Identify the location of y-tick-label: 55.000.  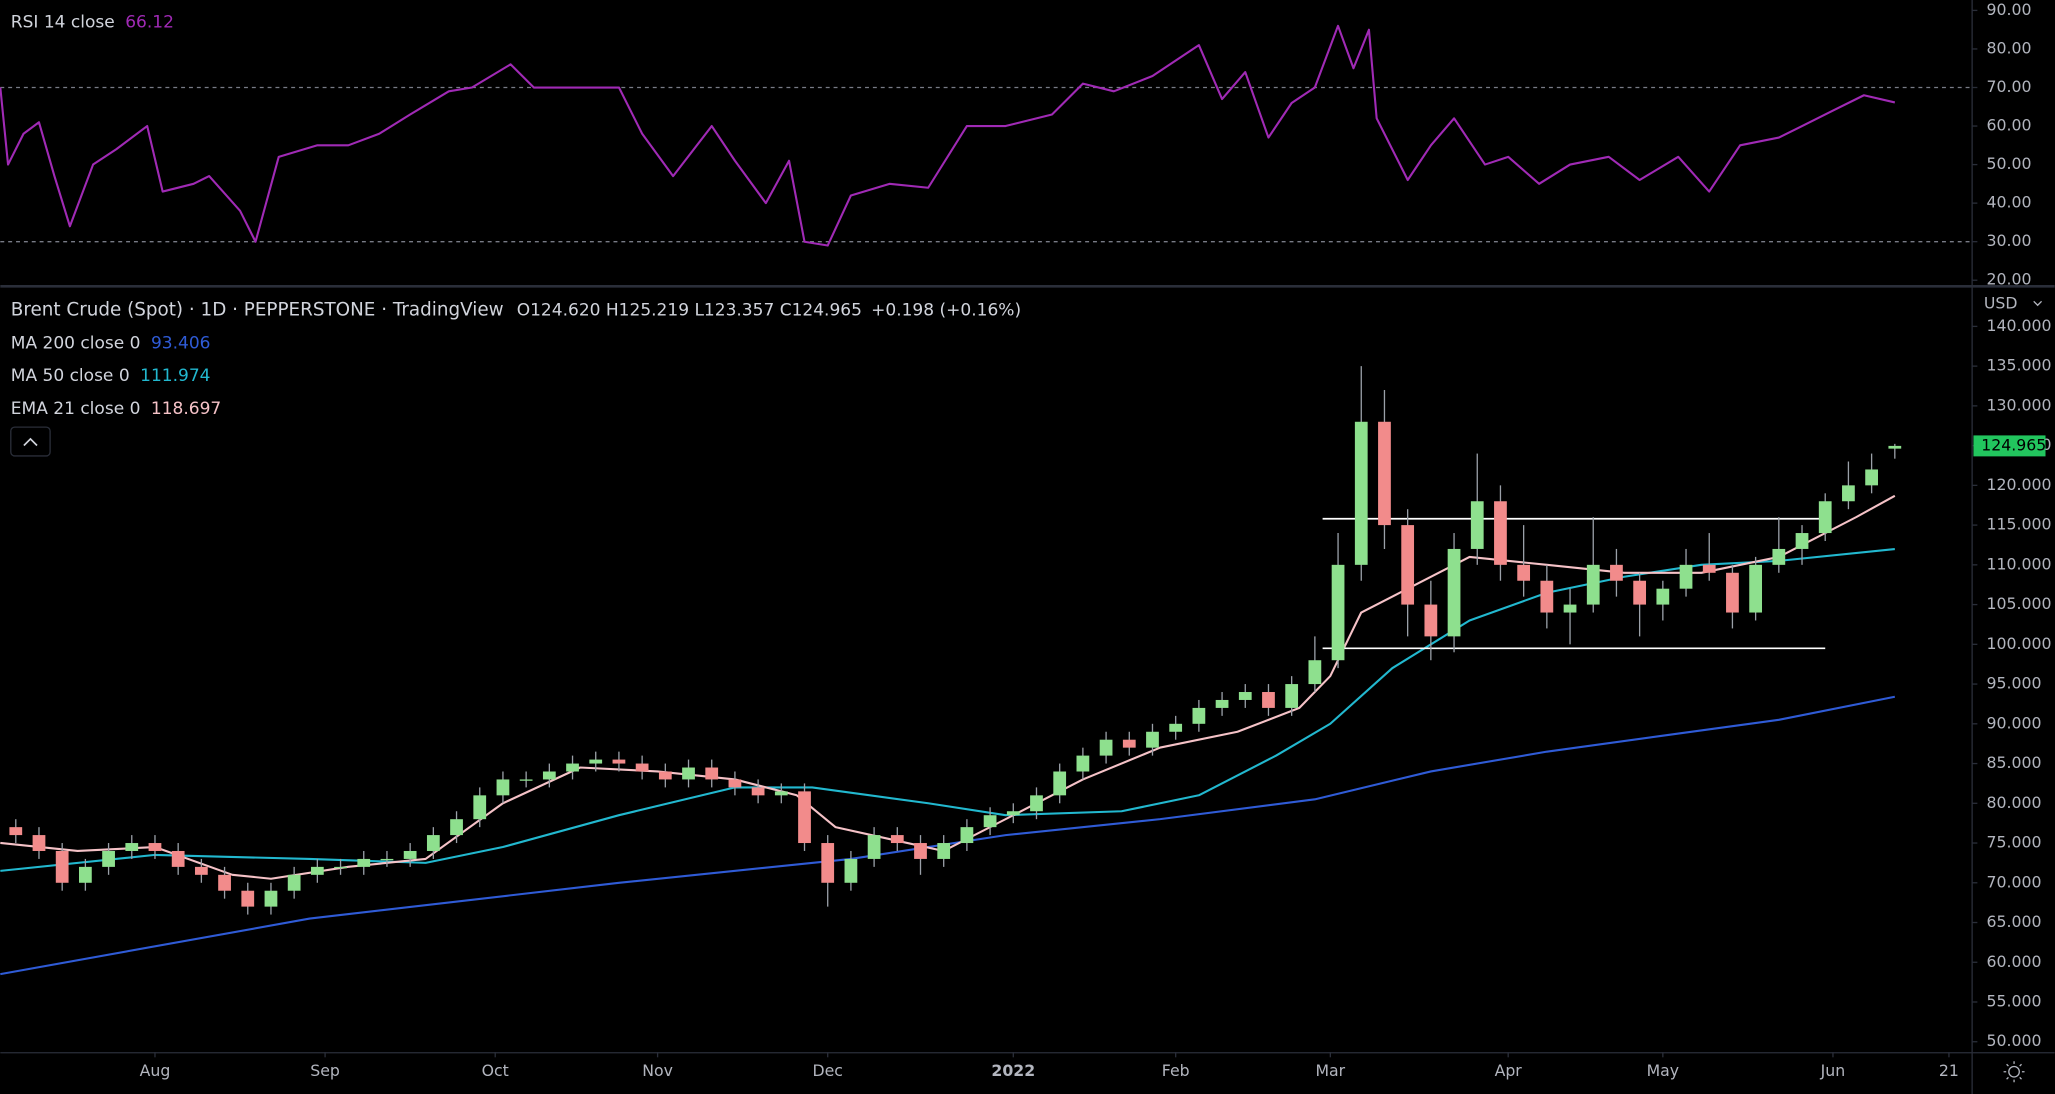
(2014, 1000).